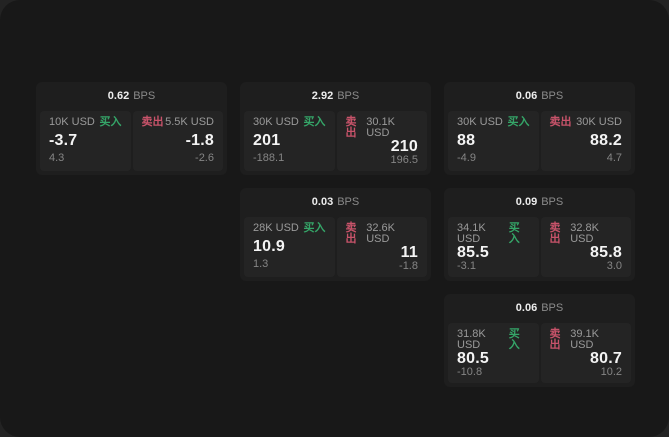 The width and height of the screenshot is (669, 437). What do you see at coordinates (404, 146) in the screenshot?
I see `sell-price: 210` at bounding box center [404, 146].